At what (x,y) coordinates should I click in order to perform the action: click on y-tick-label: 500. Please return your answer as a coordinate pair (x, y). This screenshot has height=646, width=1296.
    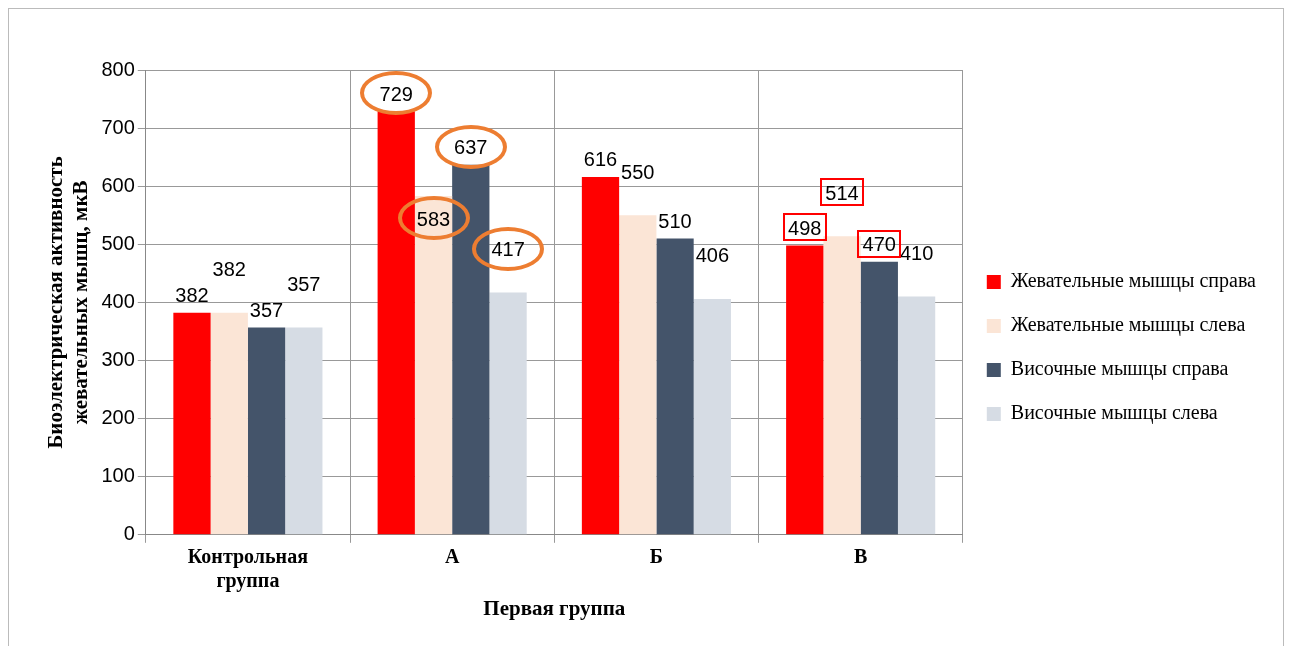
    Looking at the image, I should click on (118, 242).